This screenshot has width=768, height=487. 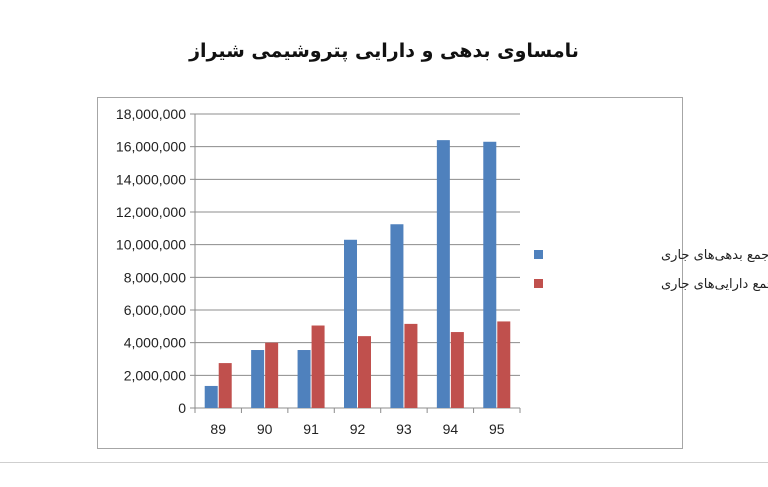 What do you see at coordinates (497, 429) in the screenshot?
I see `x-tick-label: 95` at bounding box center [497, 429].